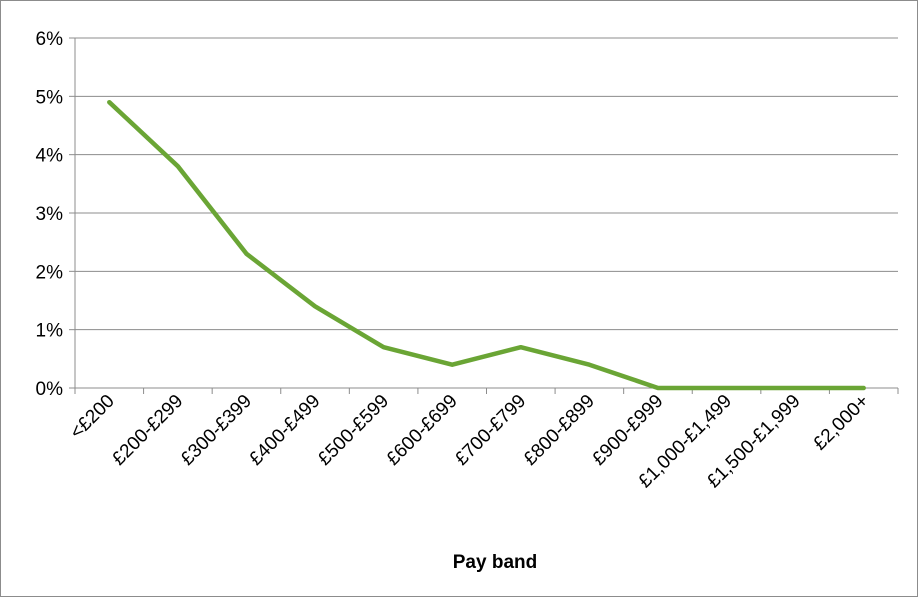 This screenshot has height=598, width=918. What do you see at coordinates (92, 417) in the screenshot?
I see `x-tick-label: <£200` at bounding box center [92, 417].